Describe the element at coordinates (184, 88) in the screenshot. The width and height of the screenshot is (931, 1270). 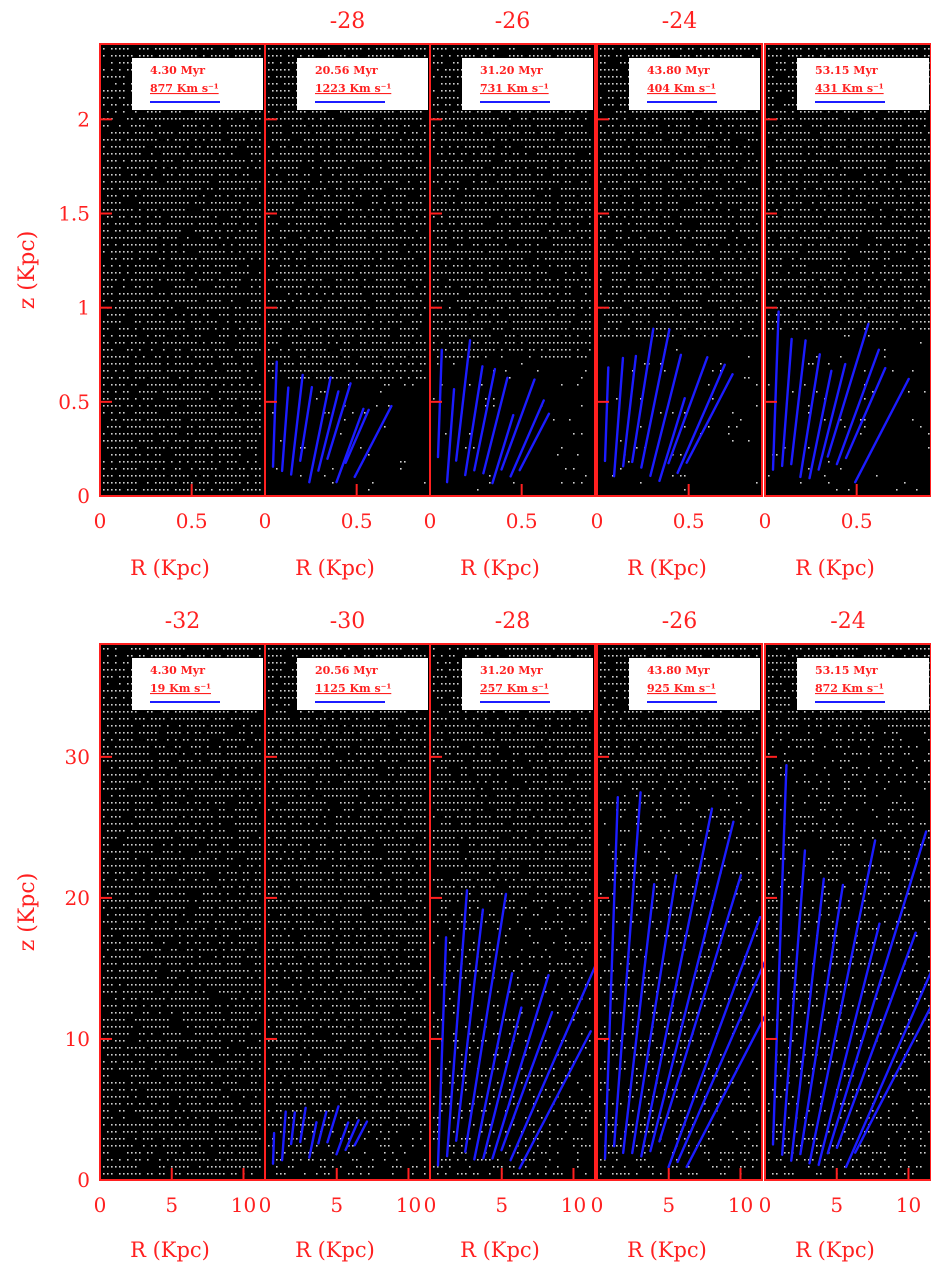
I see `legend-velocity: 877 Km s⁻¹` at that location.